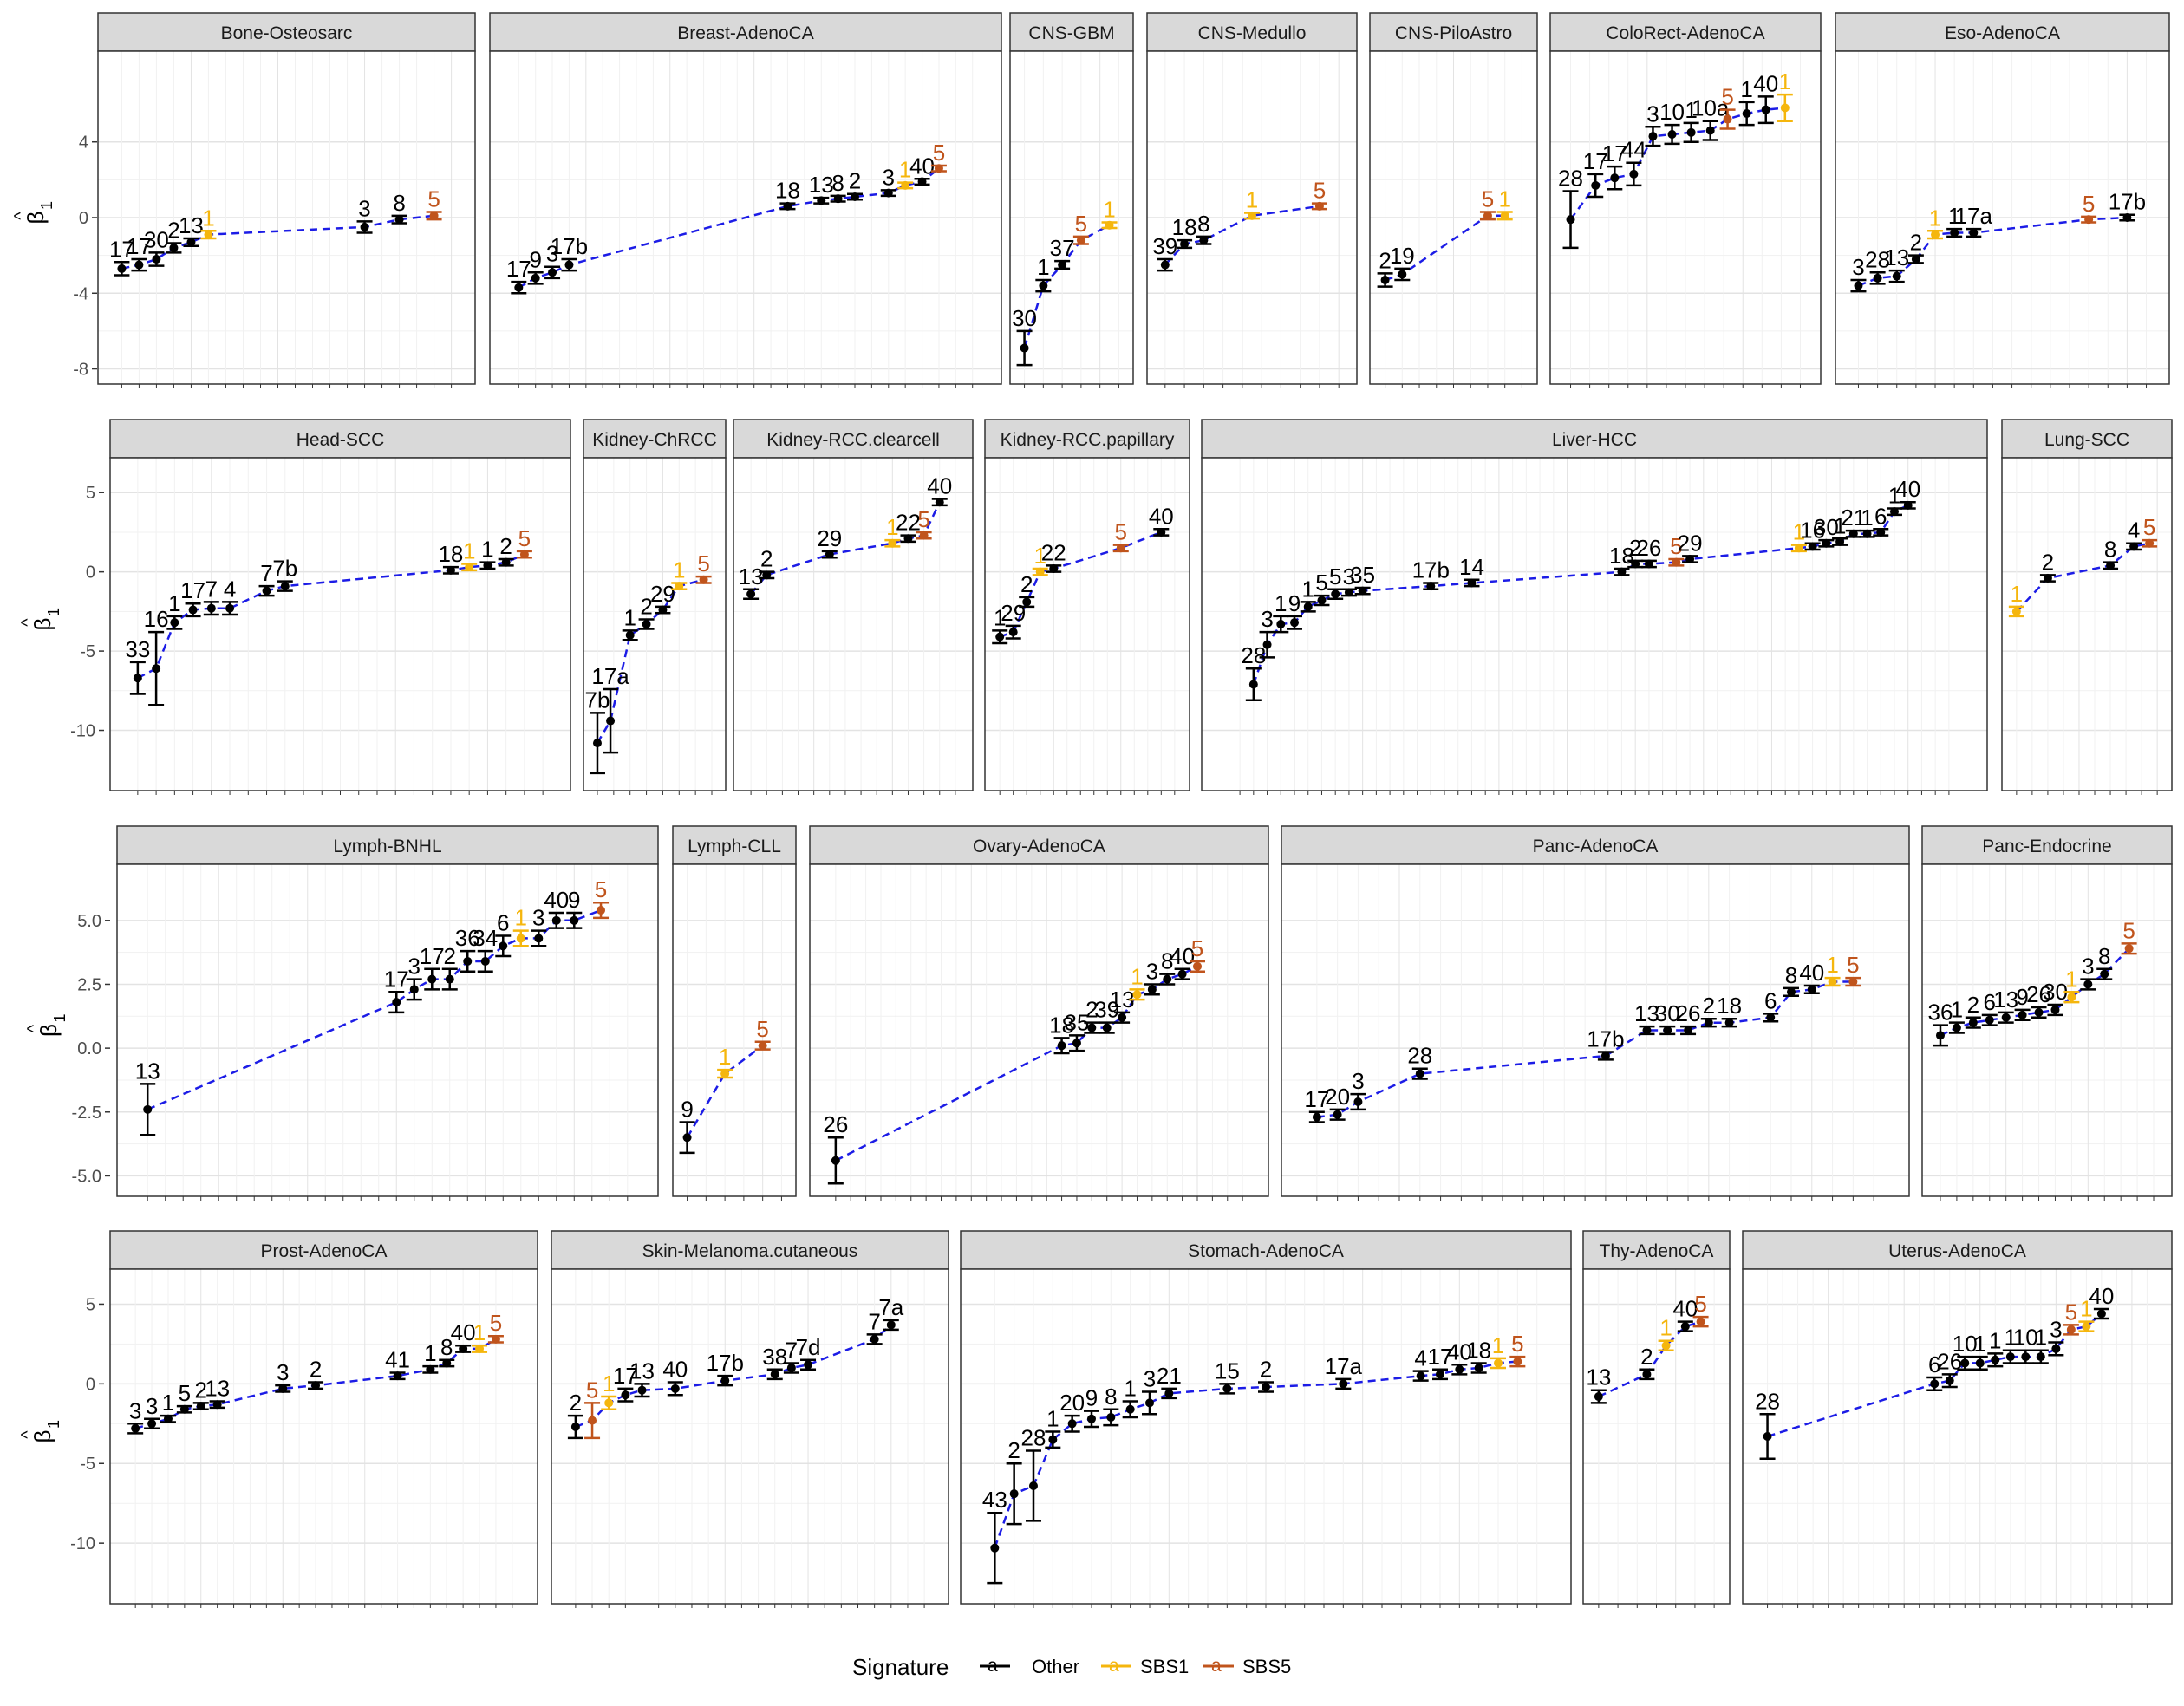  Describe the element at coordinates (1247, 1667) in the screenshot. I see `legend-key-sbs5: a SBS5` at that location.